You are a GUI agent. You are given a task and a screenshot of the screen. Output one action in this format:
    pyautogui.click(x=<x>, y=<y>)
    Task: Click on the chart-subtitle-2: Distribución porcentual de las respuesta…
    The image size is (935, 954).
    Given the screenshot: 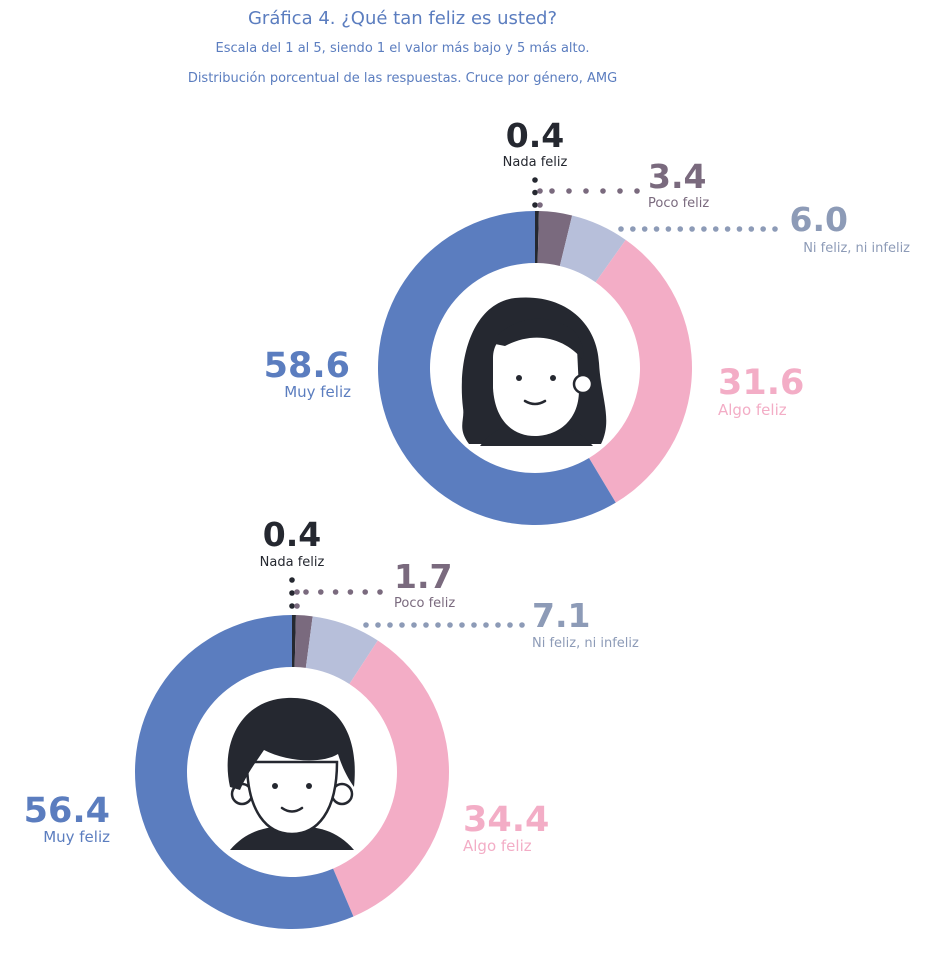 What is the action you would take?
    pyautogui.click(x=402, y=78)
    